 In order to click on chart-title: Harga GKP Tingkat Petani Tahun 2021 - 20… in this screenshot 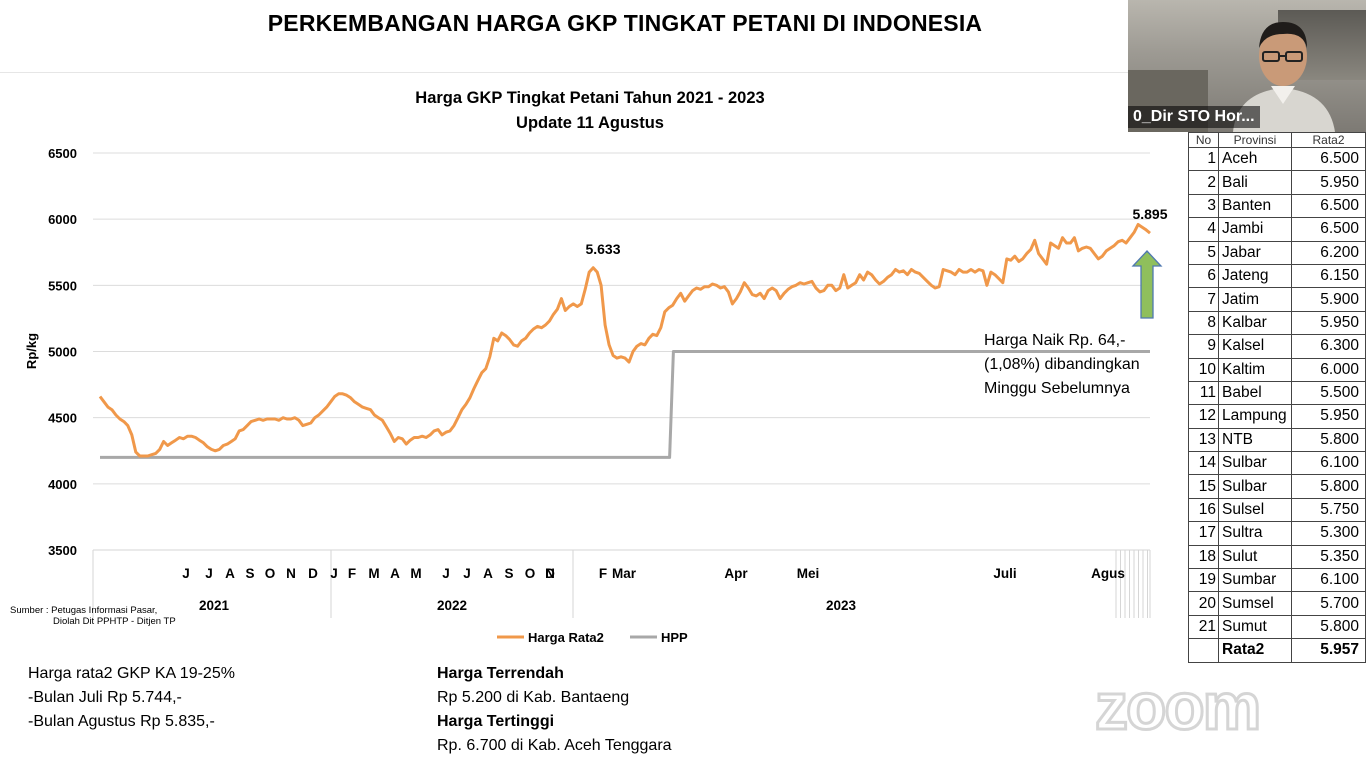, I will do `click(589, 98)`.